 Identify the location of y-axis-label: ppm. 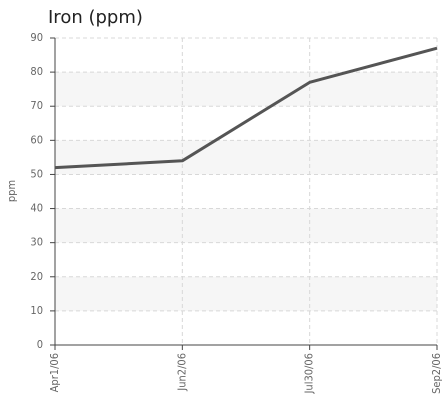
(11, 191).